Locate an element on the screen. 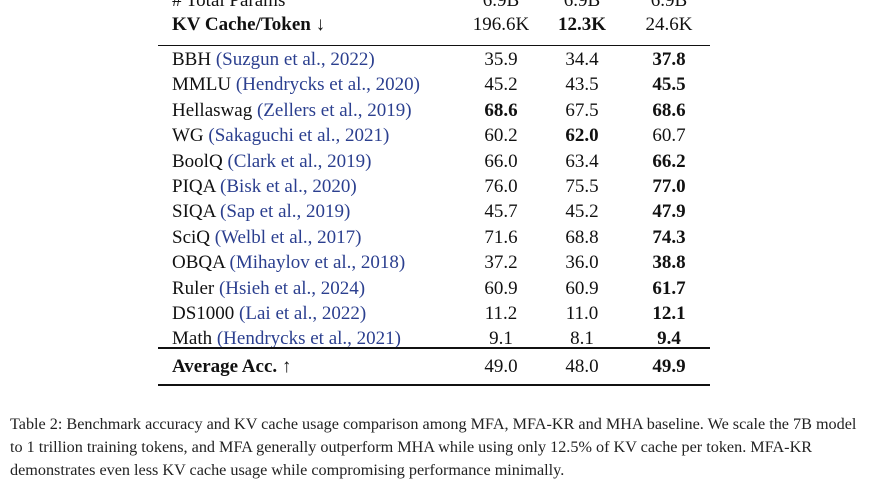  row-label: PIQA (Bisk et al., 2020) is located at coordinates (264, 186).